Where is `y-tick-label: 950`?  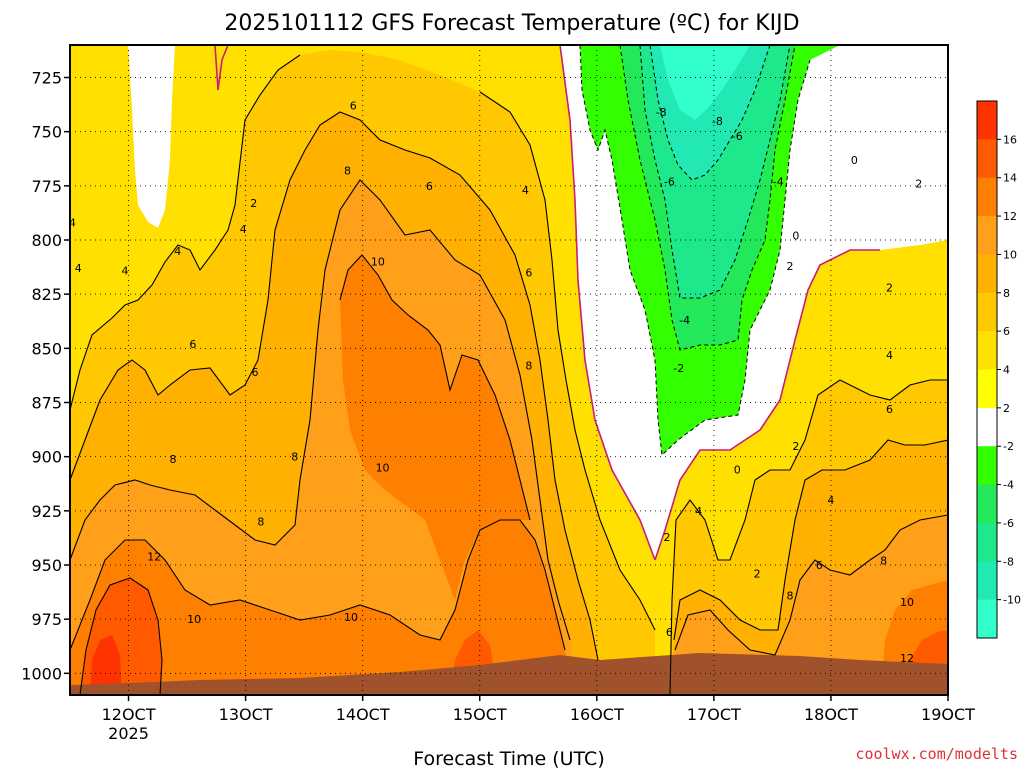
y-tick-label: 950 is located at coordinates (46, 565).